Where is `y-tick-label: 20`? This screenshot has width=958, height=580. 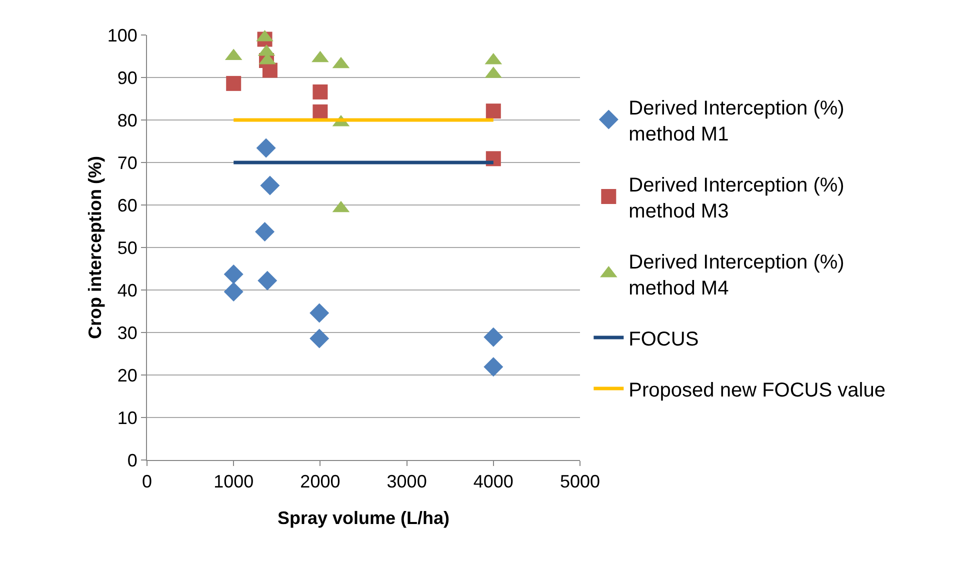 y-tick-label: 20 is located at coordinates (127, 375).